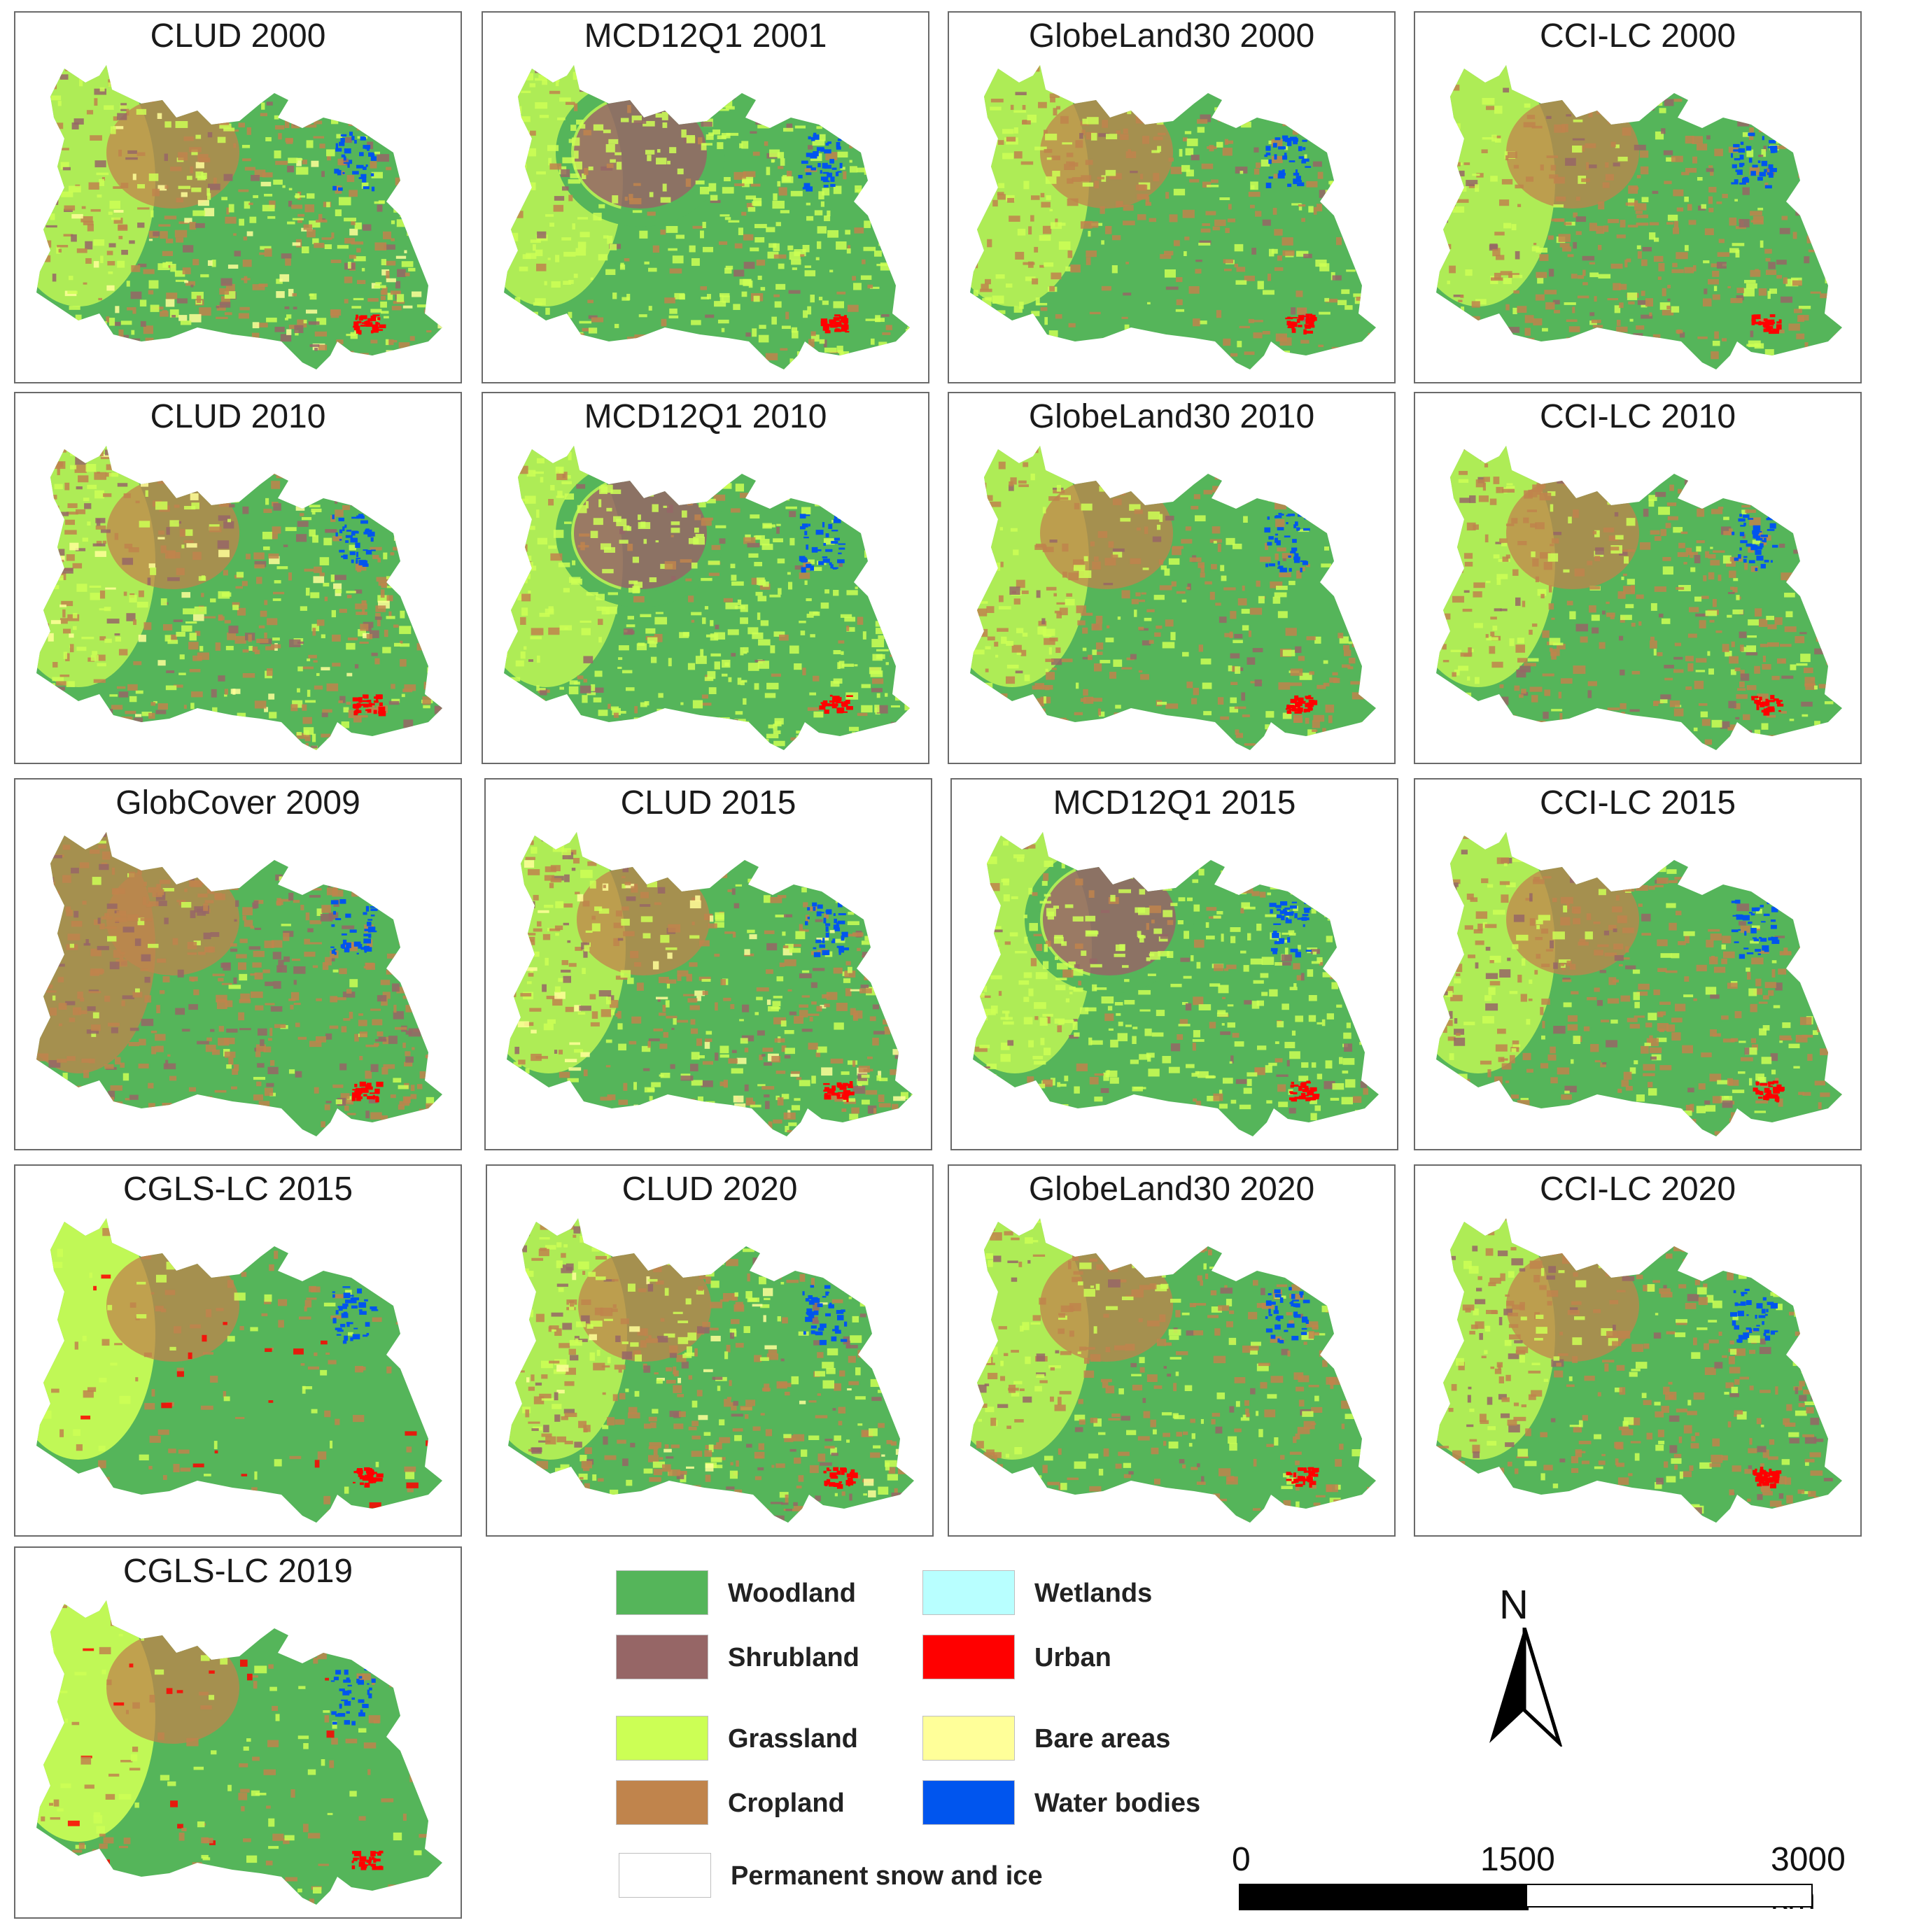  I want to click on map-panel: GlobeLand30 2000, so click(1172, 197).